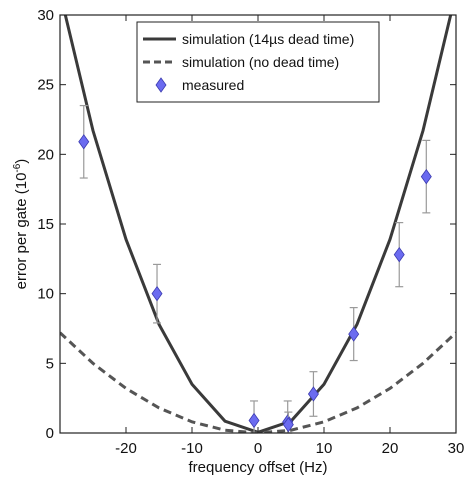 Image resolution: width=469 pixels, height=483 pixels. Describe the element at coordinates (45, 154) in the screenshot. I see `y-tick-label: 20` at that location.